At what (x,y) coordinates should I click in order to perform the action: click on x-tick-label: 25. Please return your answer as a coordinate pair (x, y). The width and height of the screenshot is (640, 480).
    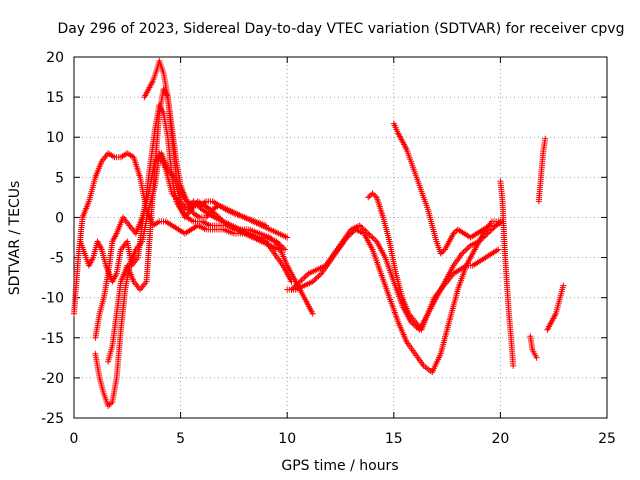
    Looking at the image, I should click on (607, 439).